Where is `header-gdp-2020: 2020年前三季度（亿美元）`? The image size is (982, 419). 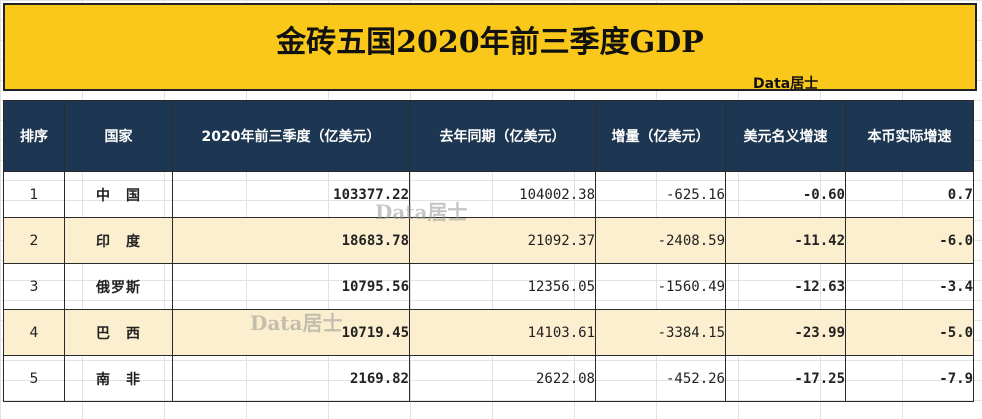 header-gdp-2020: 2020年前三季度（亿美元） is located at coordinates (291, 136).